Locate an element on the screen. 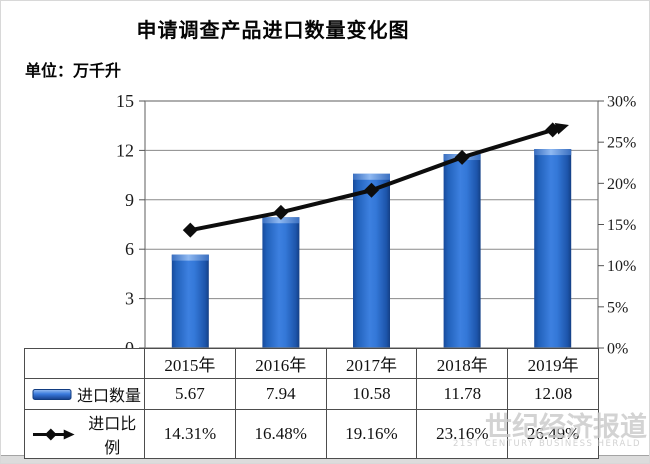 This screenshot has width=650, height=464. series-label: 进口比例 is located at coordinates (112, 435).